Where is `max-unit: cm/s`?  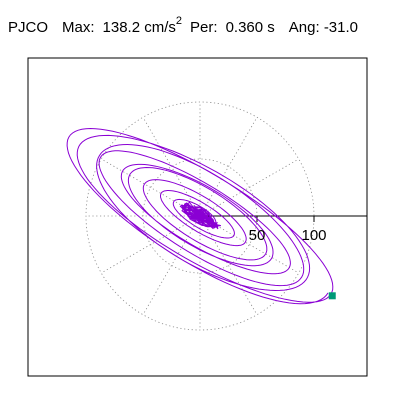
max-unit: cm/s is located at coordinates (160, 27).